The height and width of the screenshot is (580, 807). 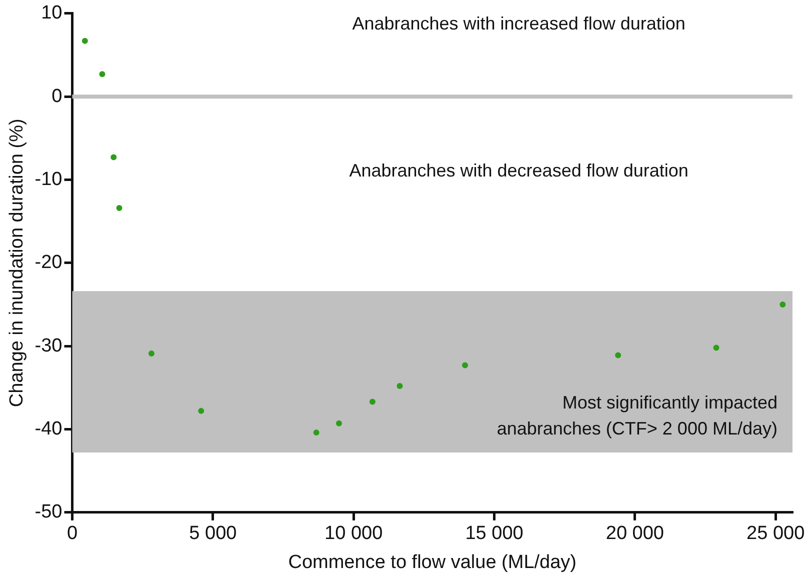 What do you see at coordinates (72, 533) in the screenshot?
I see `x-tick-label: 0` at bounding box center [72, 533].